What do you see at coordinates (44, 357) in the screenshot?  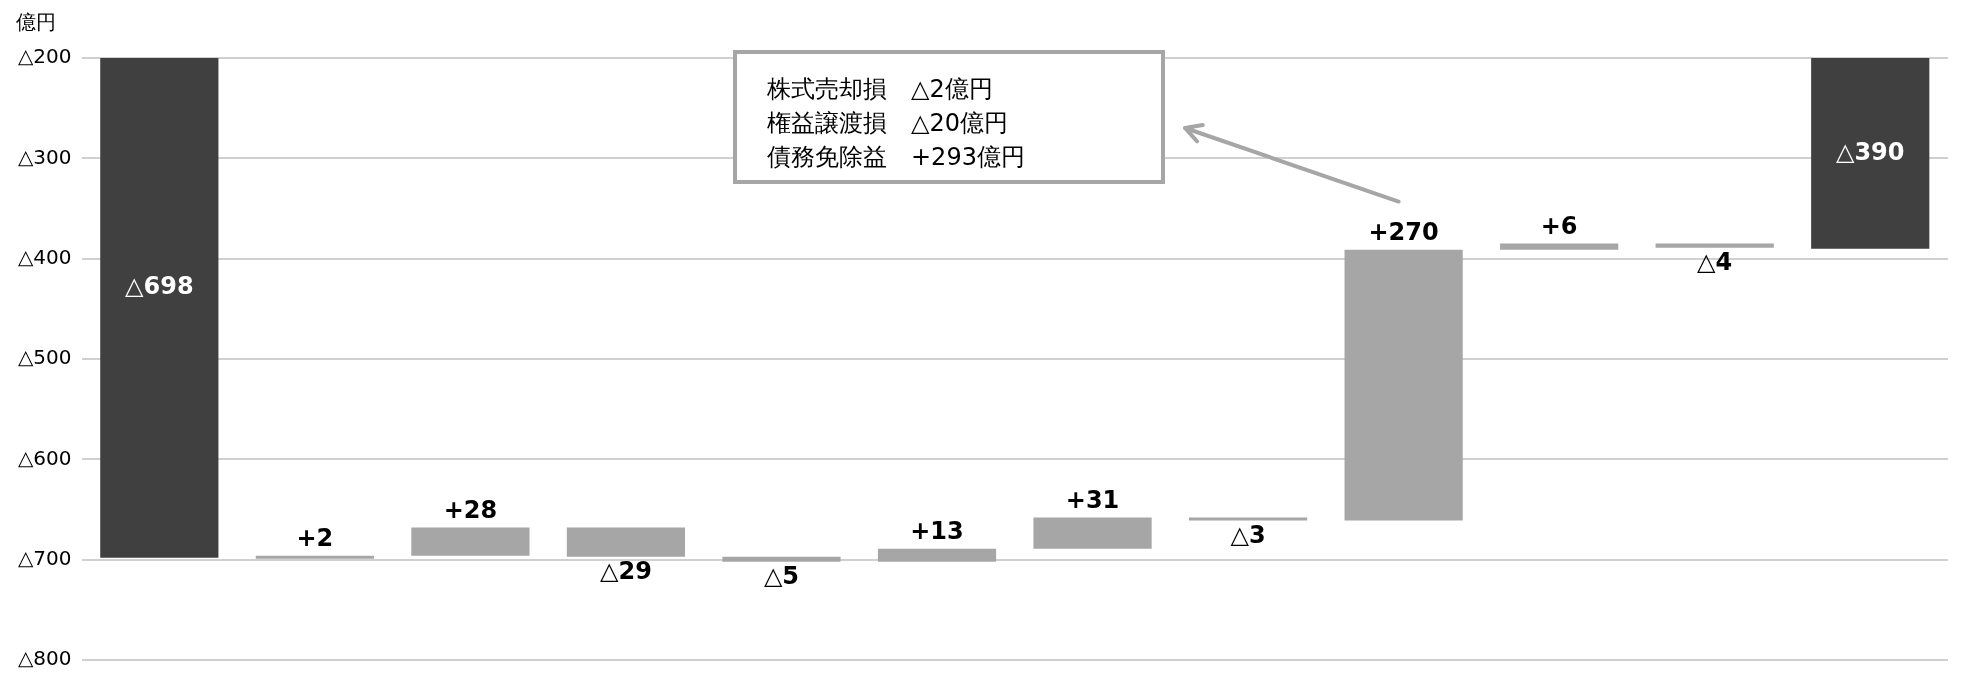 I see `y-tick-label: △500` at bounding box center [44, 357].